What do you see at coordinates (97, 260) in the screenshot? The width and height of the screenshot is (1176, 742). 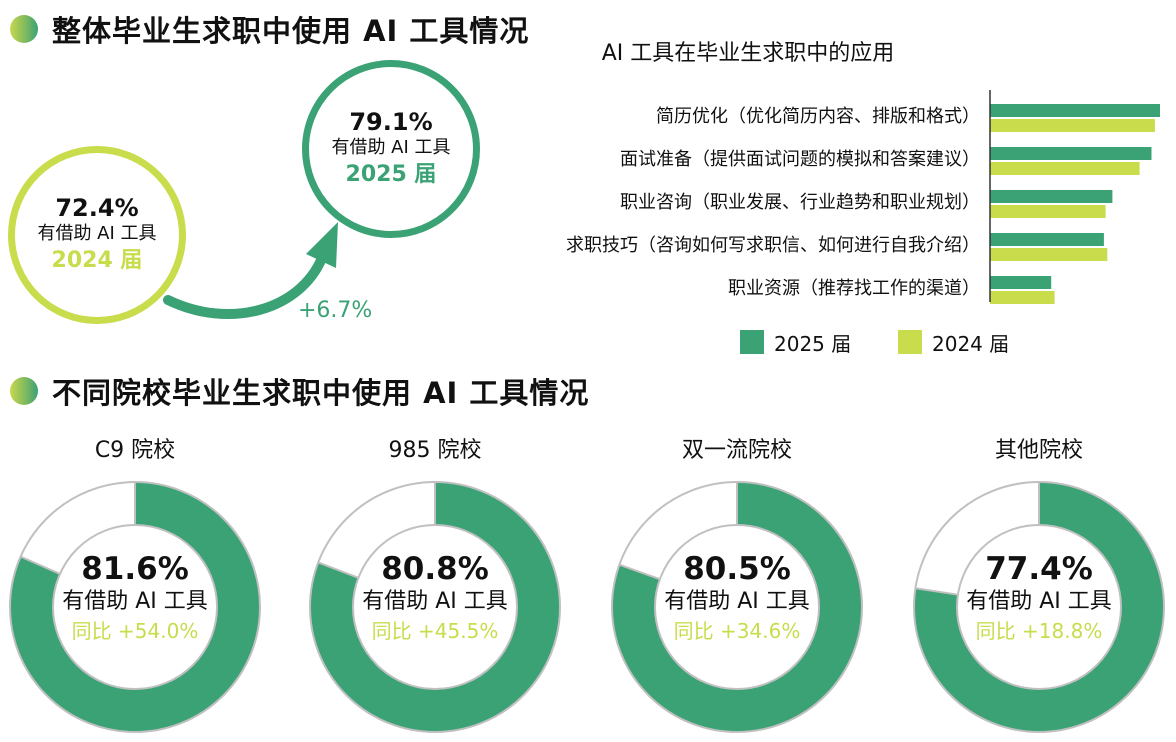 I see `overall-2024-year: 2024 届` at bounding box center [97, 260].